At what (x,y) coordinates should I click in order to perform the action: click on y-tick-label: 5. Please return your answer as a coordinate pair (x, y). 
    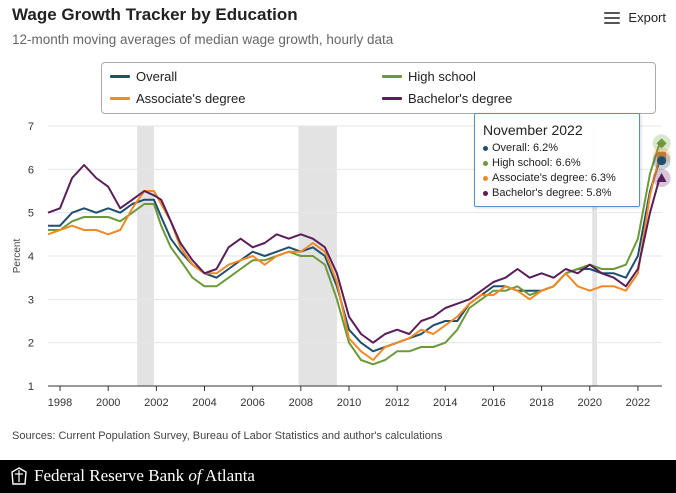
    Looking at the image, I should click on (31, 214).